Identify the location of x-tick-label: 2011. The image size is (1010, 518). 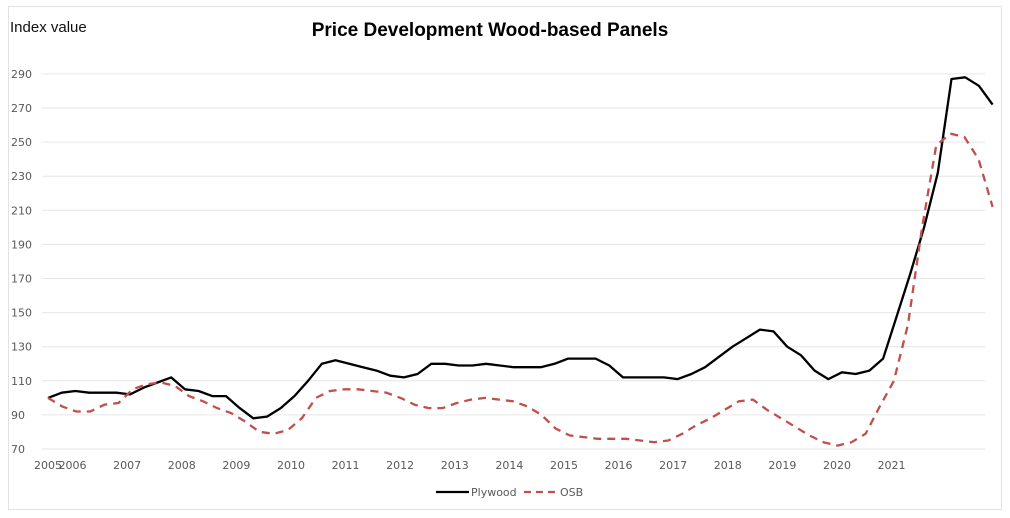
(346, 465).